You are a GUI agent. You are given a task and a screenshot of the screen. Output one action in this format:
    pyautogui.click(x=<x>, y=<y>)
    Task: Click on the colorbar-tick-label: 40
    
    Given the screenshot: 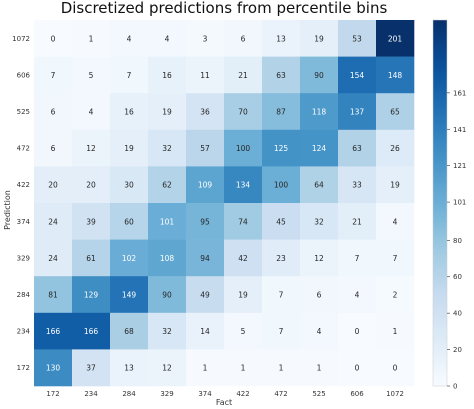 What is the action you would take?
    pyautogui.click(x=457, y=314)
    